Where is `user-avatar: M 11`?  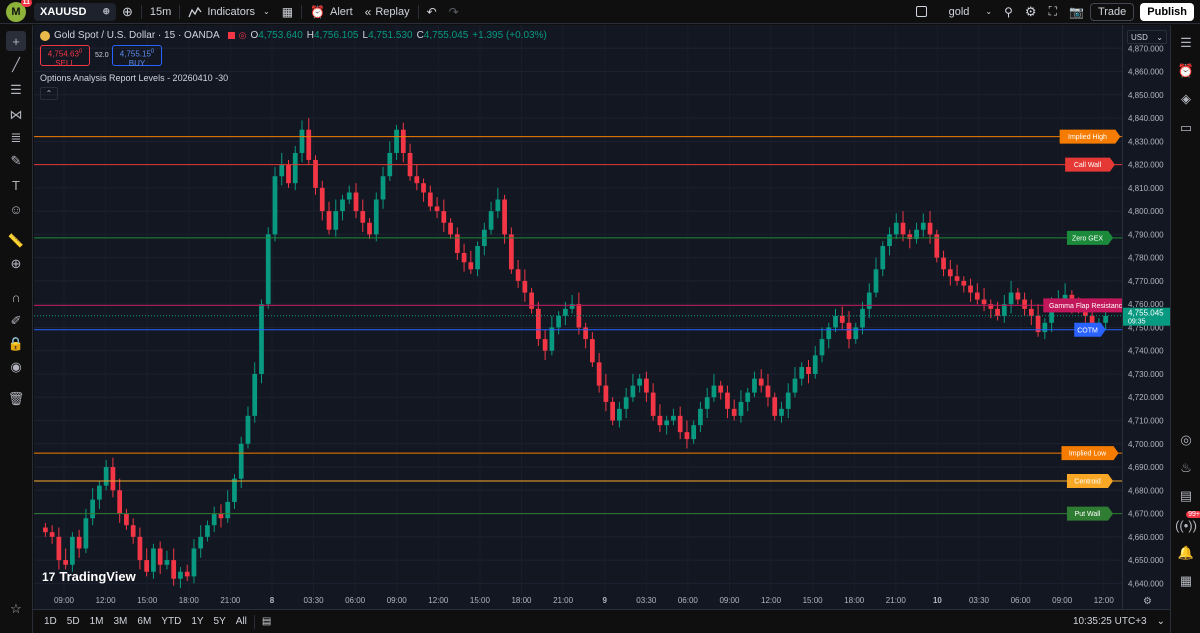 user-avatar: M 11 is located at coordinates (19, 11).